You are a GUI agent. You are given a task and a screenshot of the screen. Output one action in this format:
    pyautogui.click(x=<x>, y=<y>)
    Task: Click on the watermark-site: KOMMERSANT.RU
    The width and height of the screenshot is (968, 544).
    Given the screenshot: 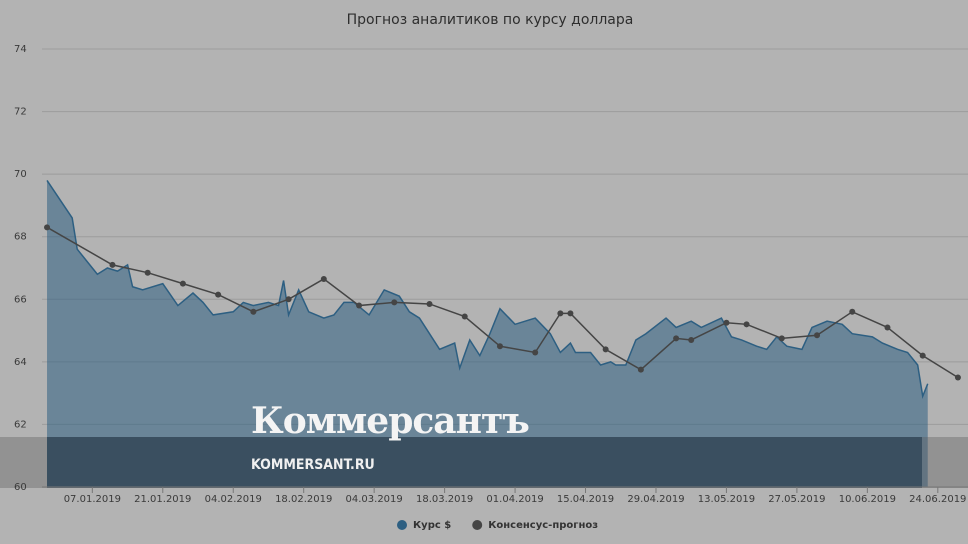 What is the action you would take?
    pyautogui.click(x=313, y=465)
    